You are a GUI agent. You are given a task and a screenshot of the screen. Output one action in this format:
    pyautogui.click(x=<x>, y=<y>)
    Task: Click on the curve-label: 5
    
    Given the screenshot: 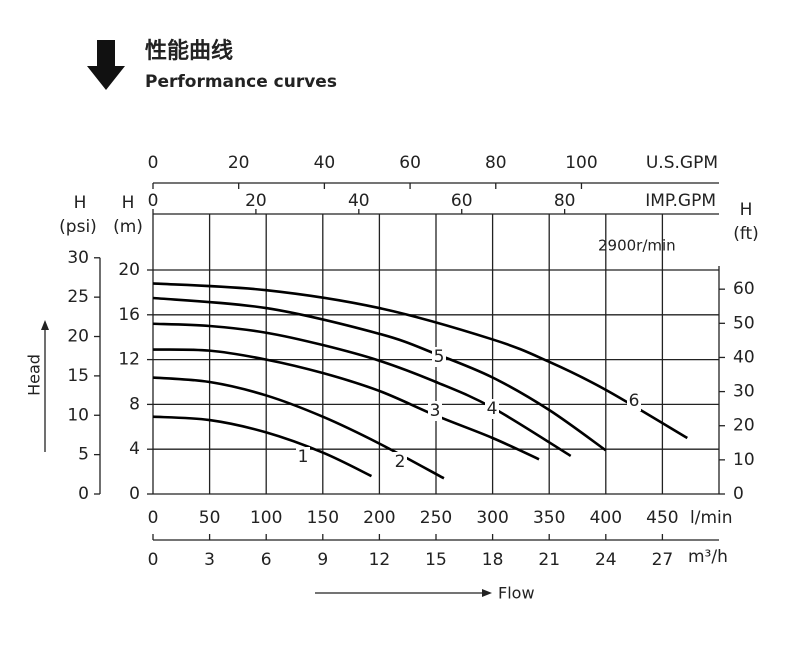 What is the action you would take?
    pyautogui.click(x=439, y=357)
    